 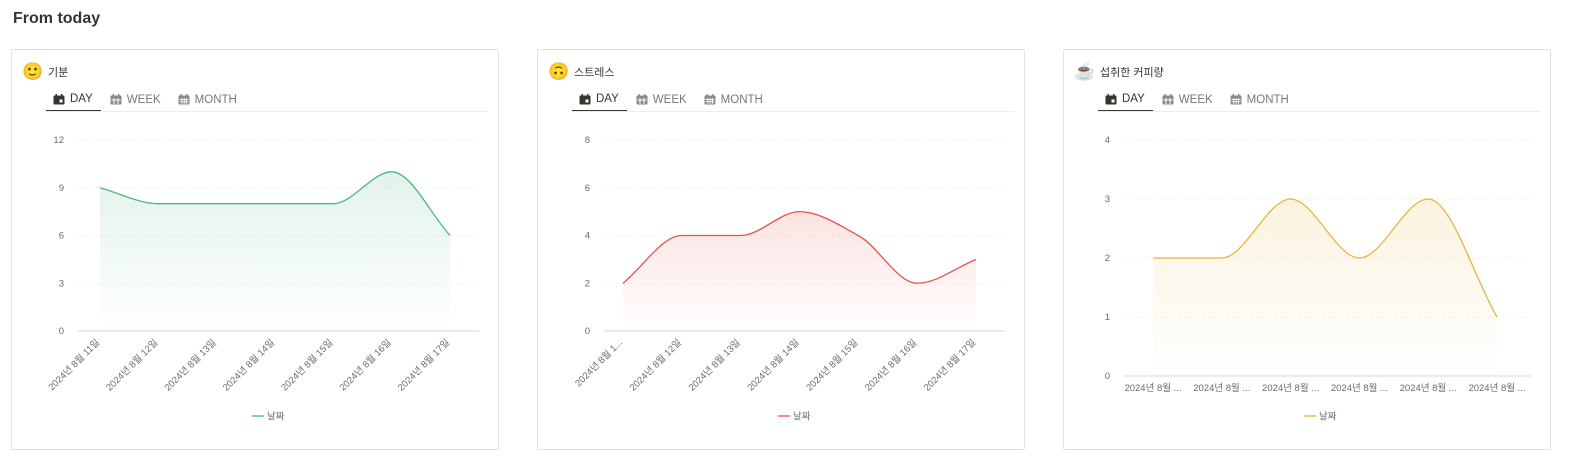 I want to click on coffee-icon: ☕, so click(x=1085, y=71).